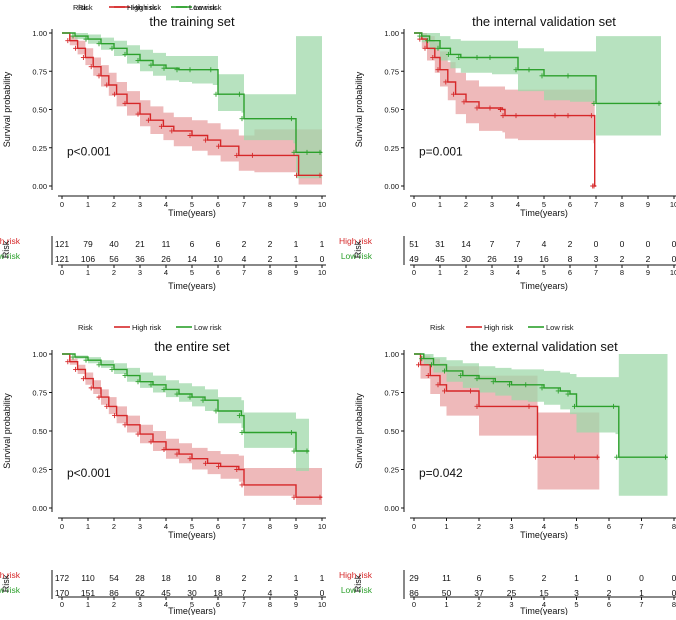 This screenshot has height=620, width=676. What do you see at coordinates (114, 593) in the screenshot?
I see `risk-count-low: 86` at bounding box center [114, 593].